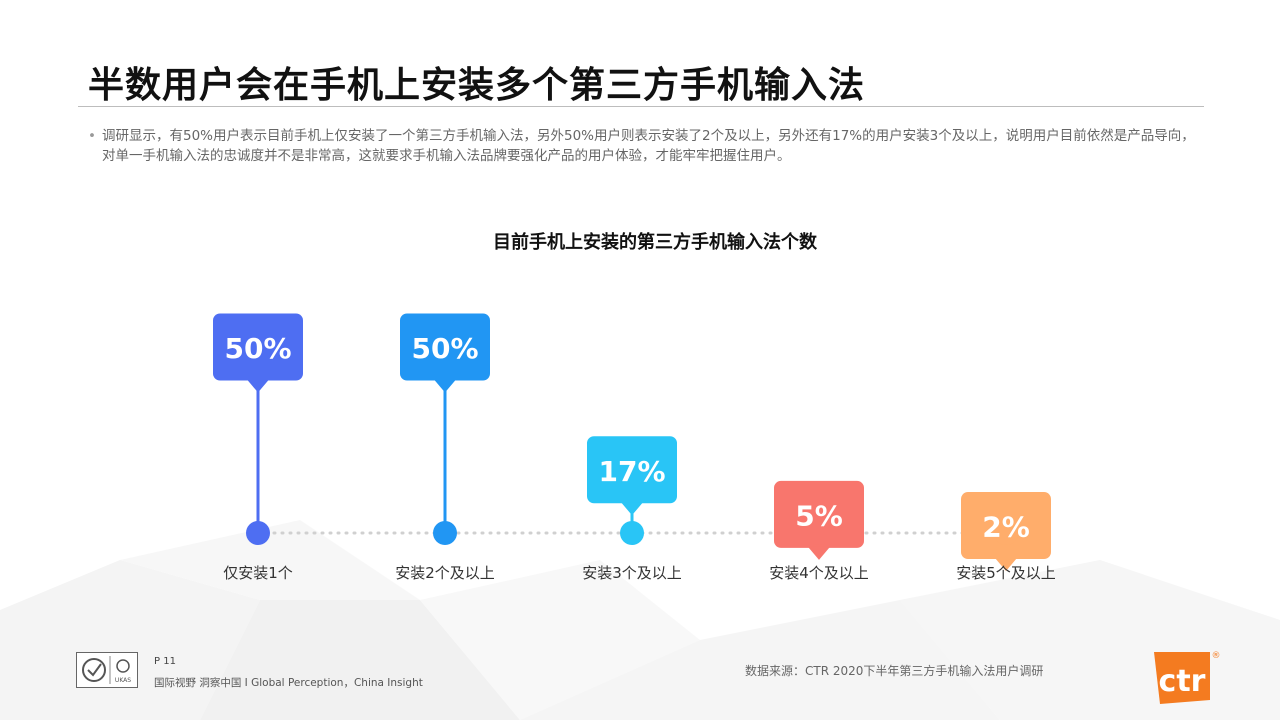 This screenshot has height=720, width=1280. I want to click on page-title: 半数用户会在手机上安装多个第三方手机输入法, so click(477, 85).